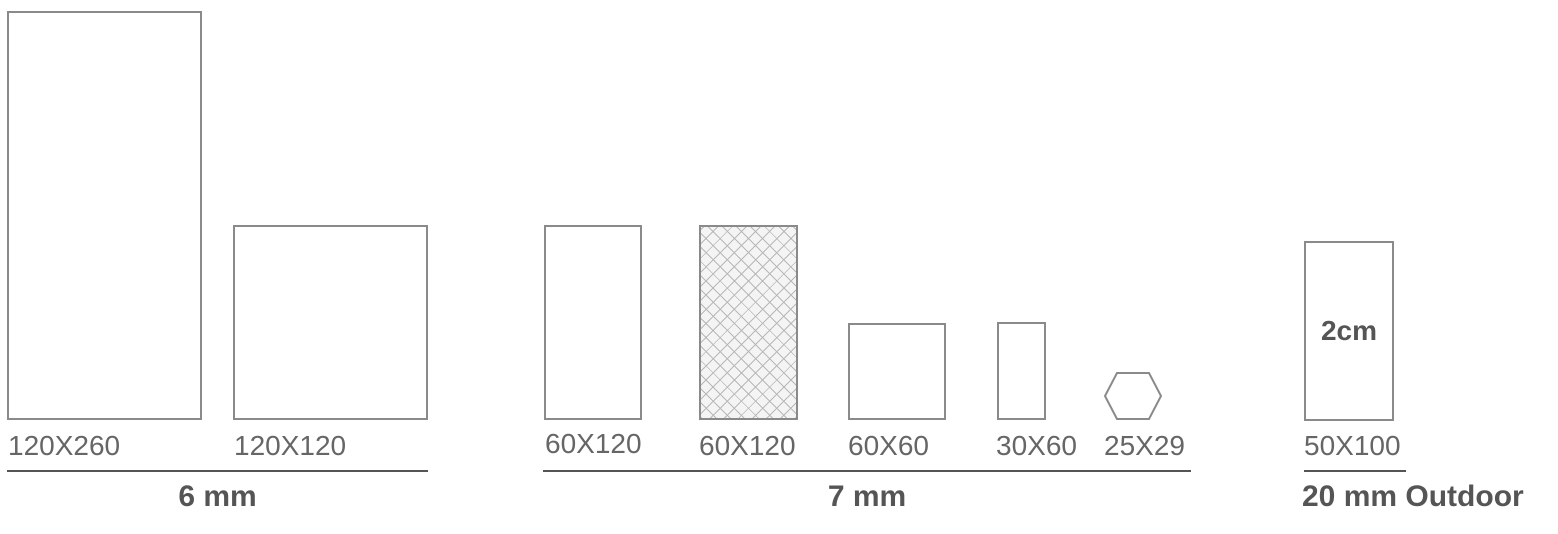 The height and width of the screenshot is (534, 1558). What do you see at coordinates (290, 445) in the screenshot?
I see `tile-size-label: 120X120` at bounding box center [290, 445].